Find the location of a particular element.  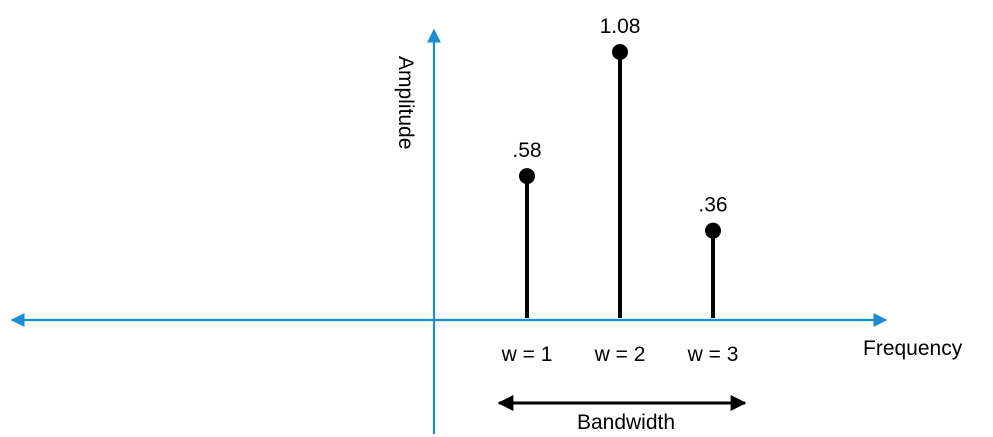

x-tick-label: w = 1 is located at coordinates (527, 354).